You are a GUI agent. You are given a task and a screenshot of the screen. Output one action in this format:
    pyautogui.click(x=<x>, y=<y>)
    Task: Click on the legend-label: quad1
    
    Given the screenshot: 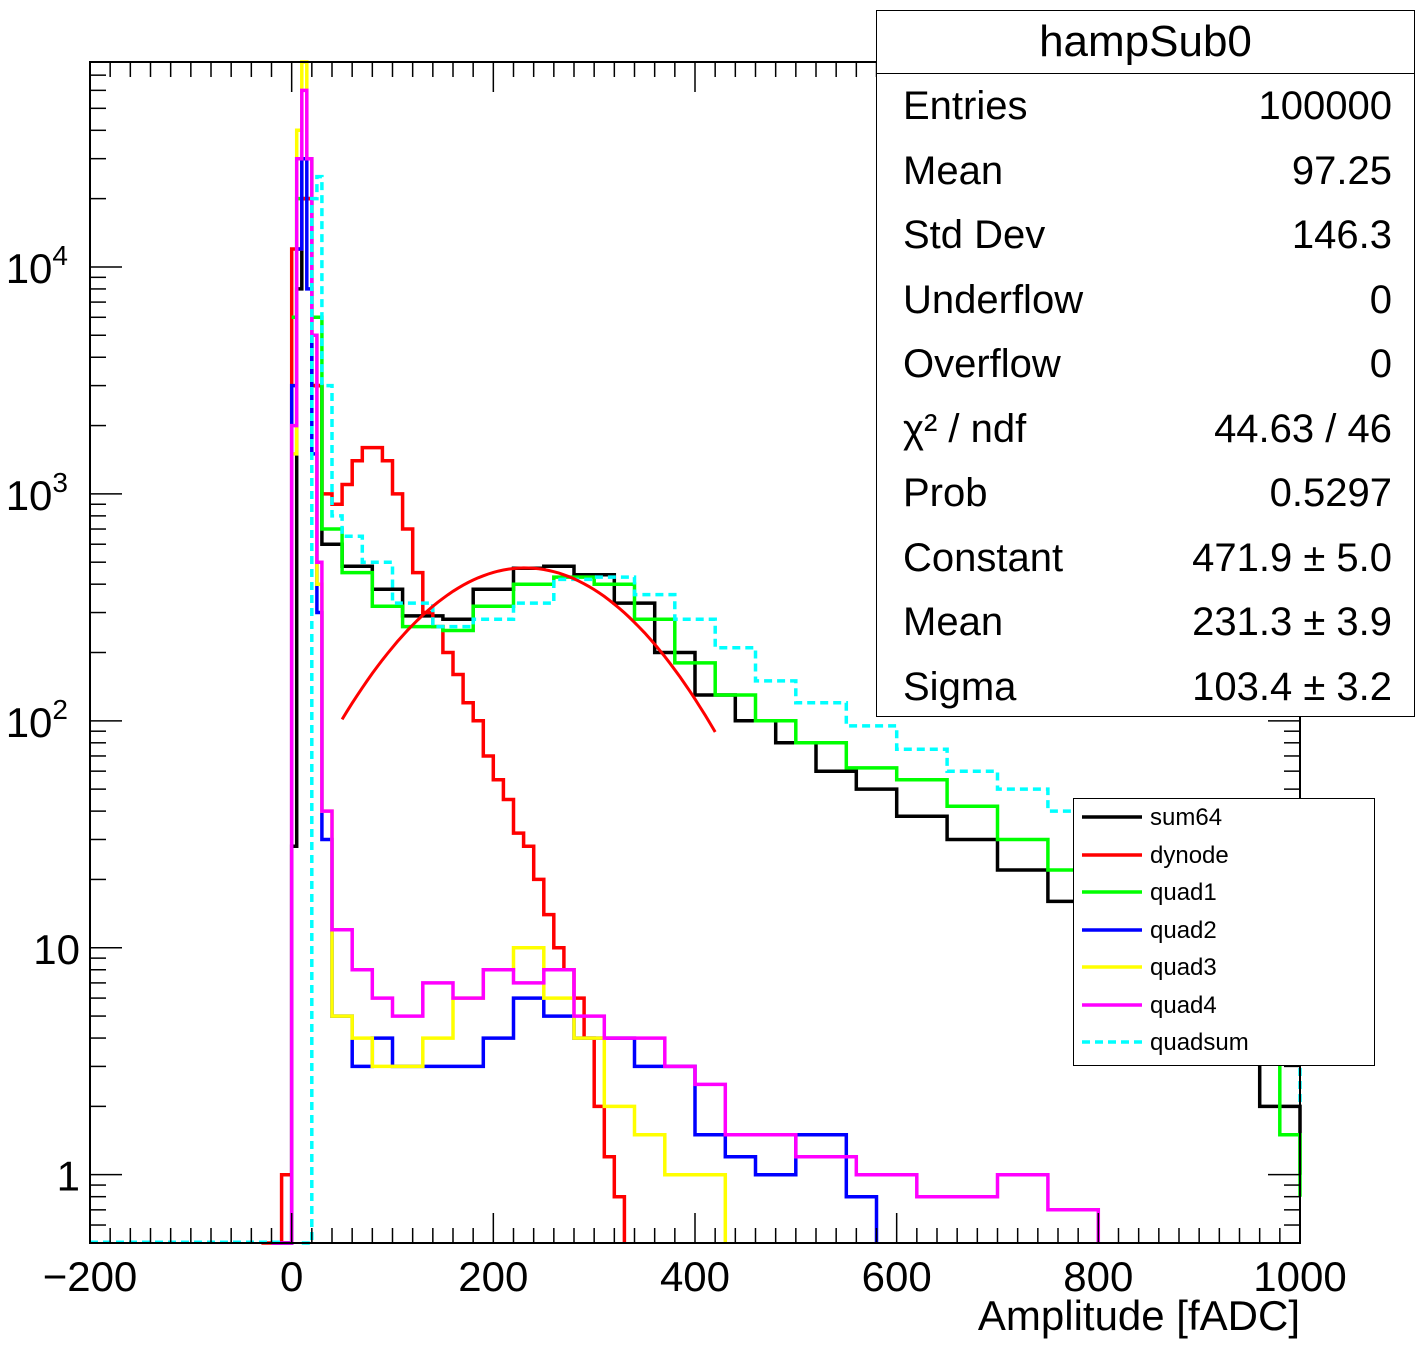 What is the action you would take?
    pyautogui.click(x=1183, y=892)
    